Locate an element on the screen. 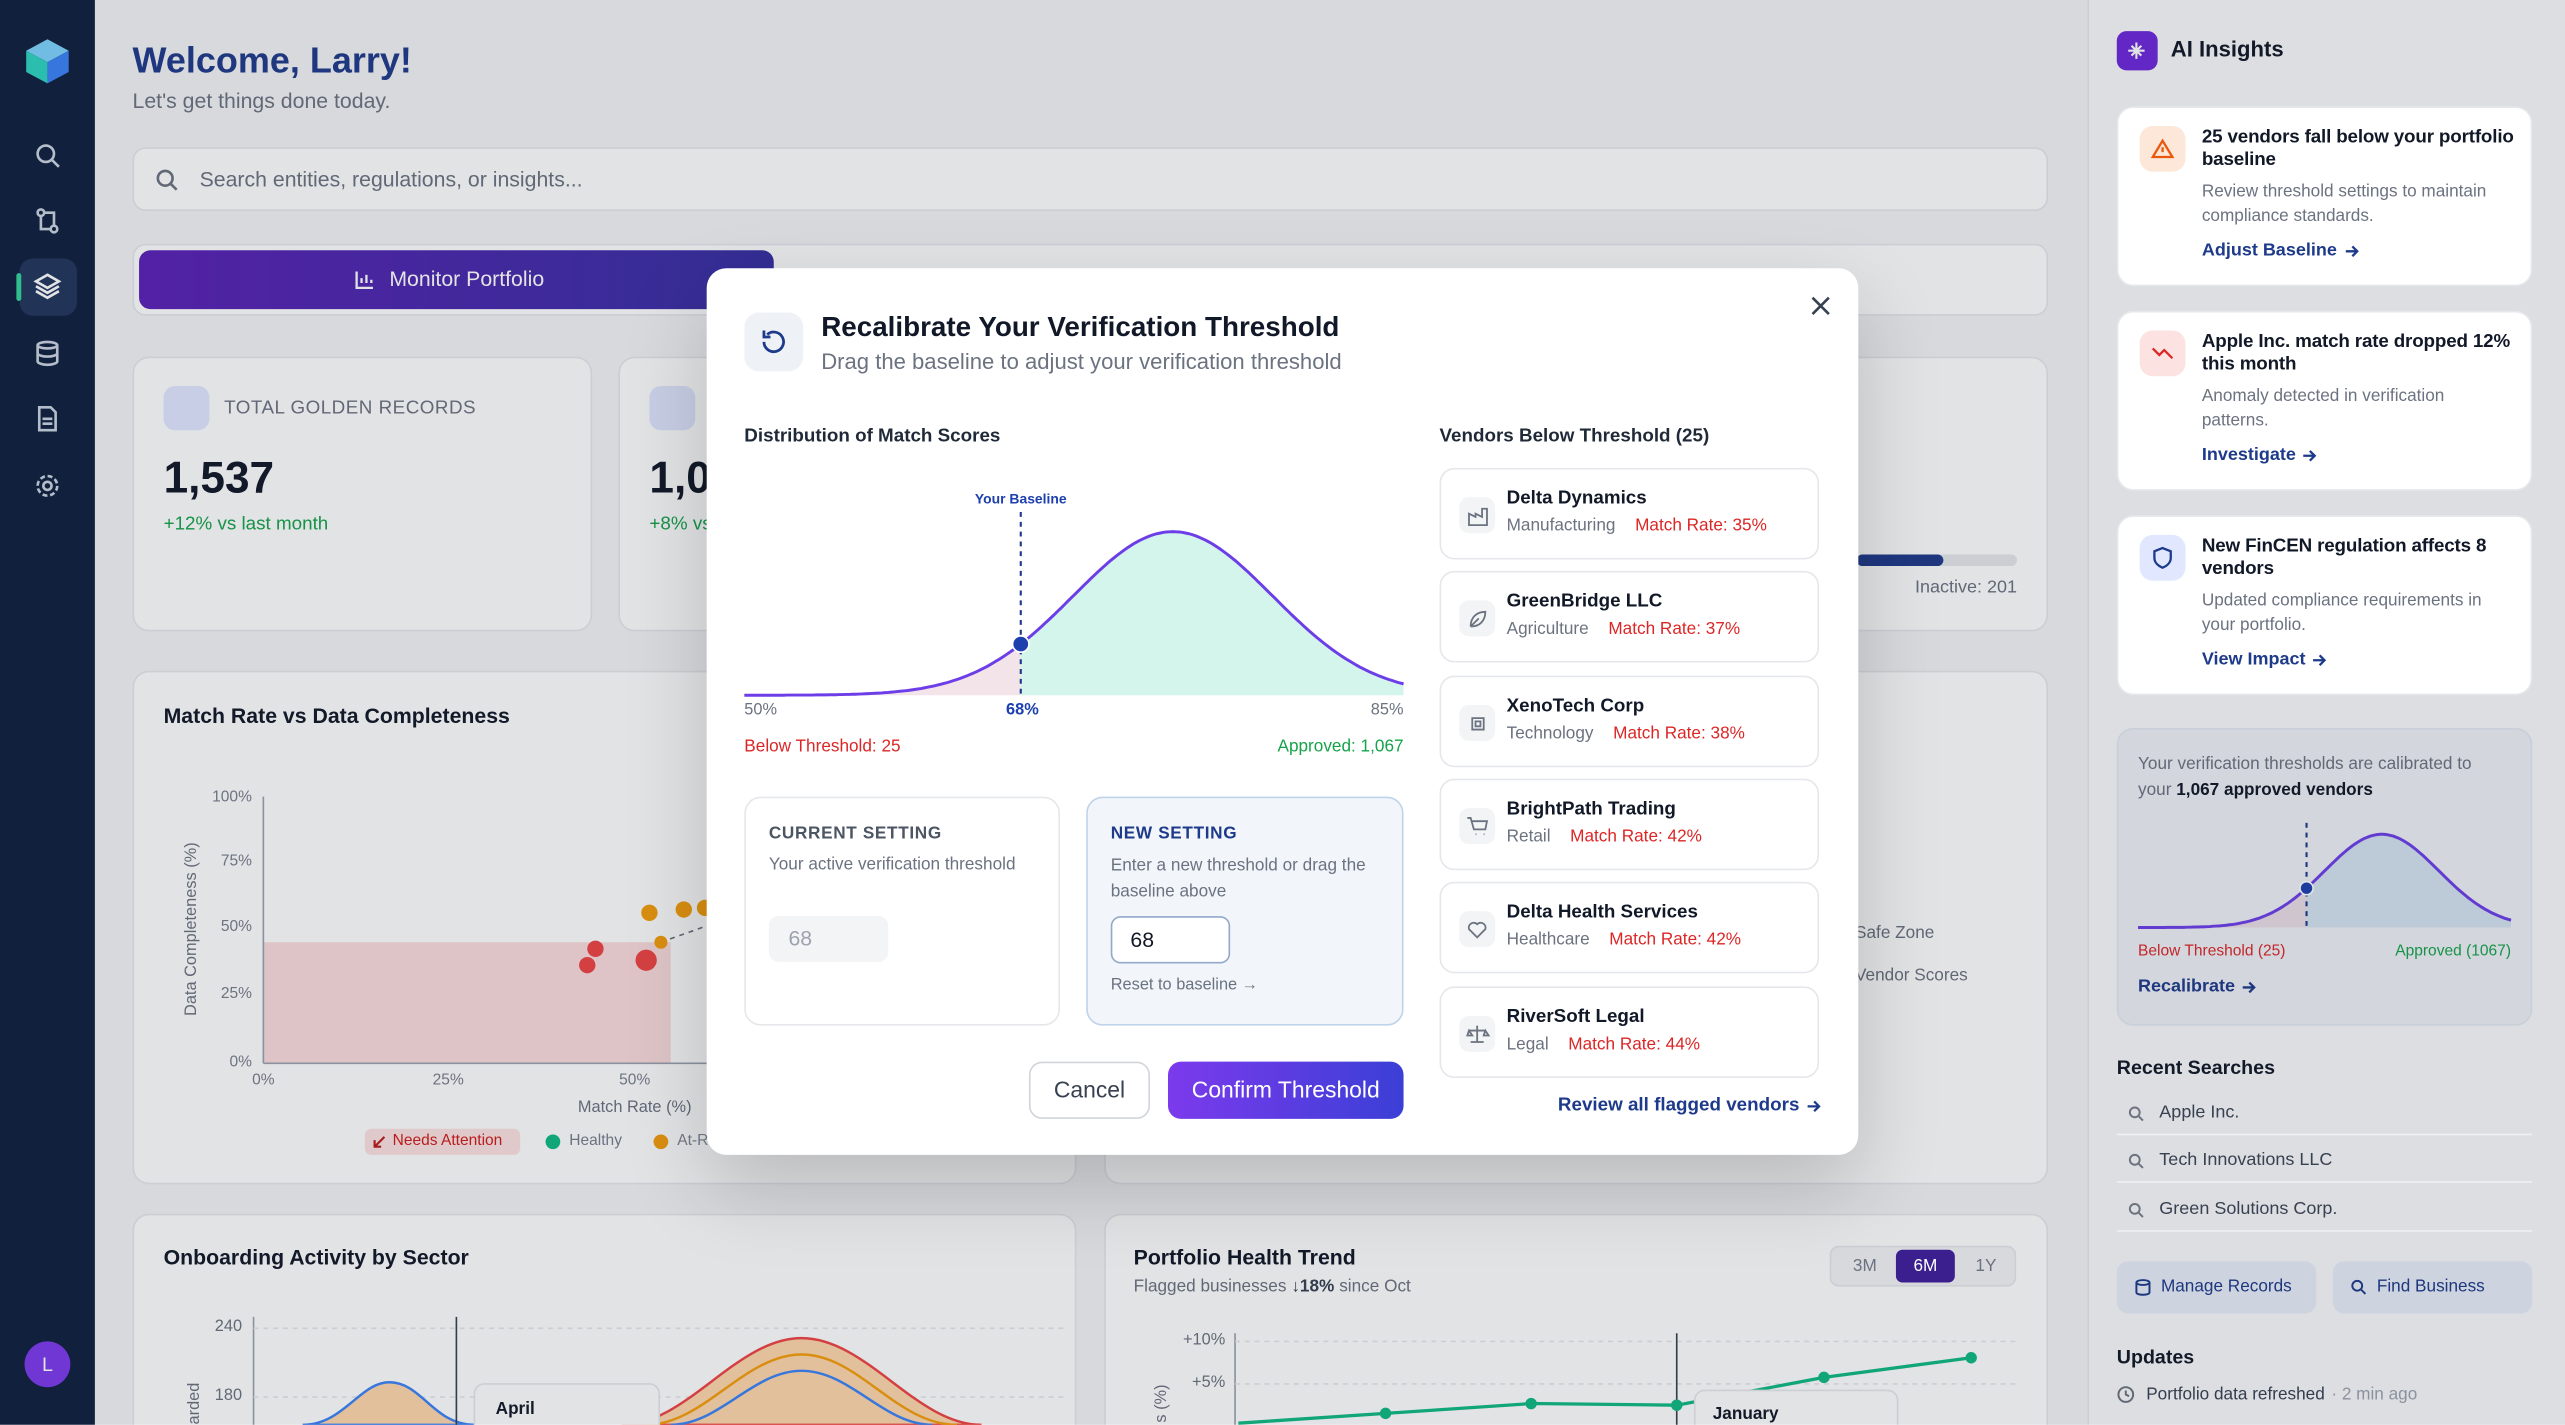 The width and height of the screenshot is (2565, 1425). below-label: Below Threshold: 25 is located at coordinates (822, 746).